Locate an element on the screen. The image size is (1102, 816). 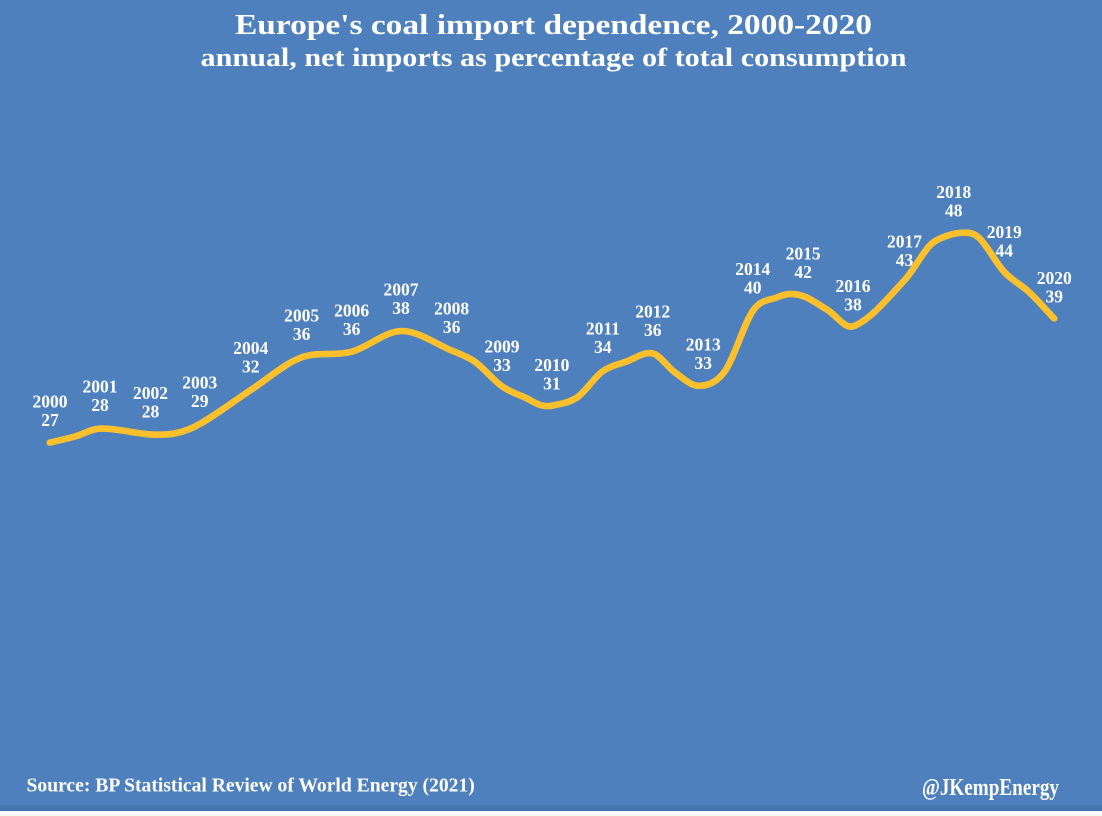
svg-text: 29 is located at coordinates (200, 401).